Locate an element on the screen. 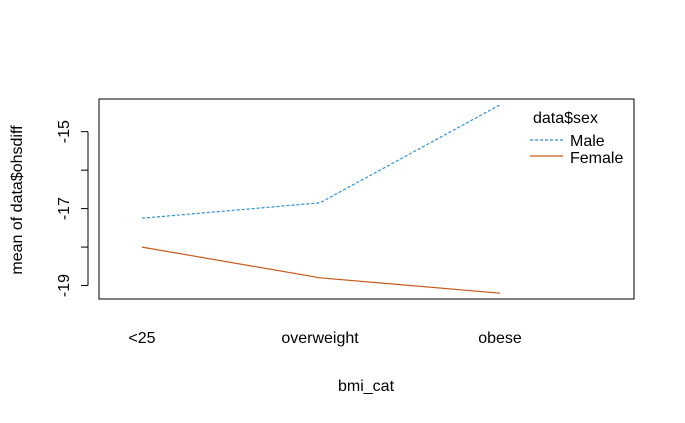  x-tick-label: <25 is located at coordinates (141, 338).